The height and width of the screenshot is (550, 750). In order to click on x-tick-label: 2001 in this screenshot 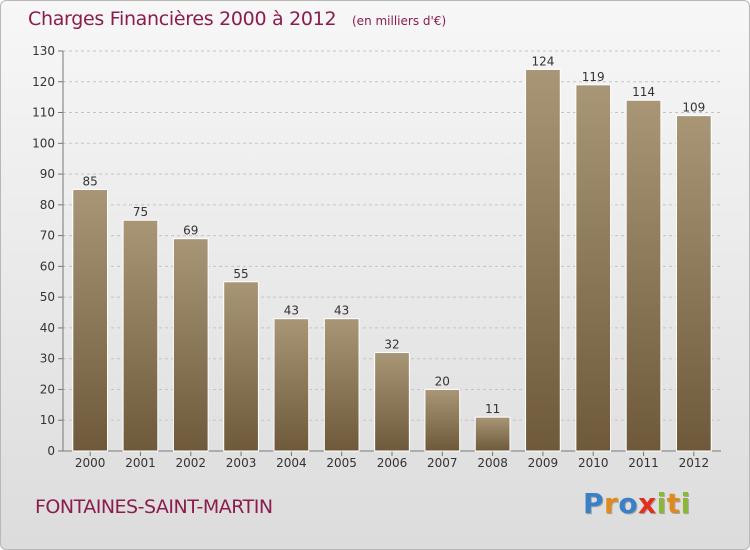, I will do `click(140, 463)`.